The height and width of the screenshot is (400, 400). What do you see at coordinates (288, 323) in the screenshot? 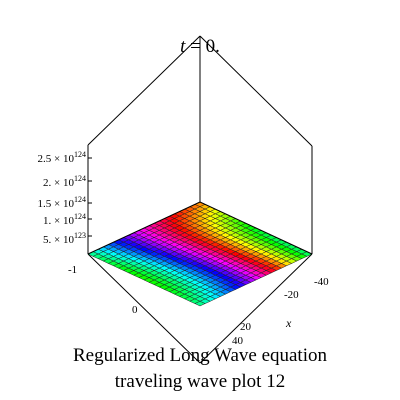
I see `x-axis-label: x` at bounding box center [288, 323].